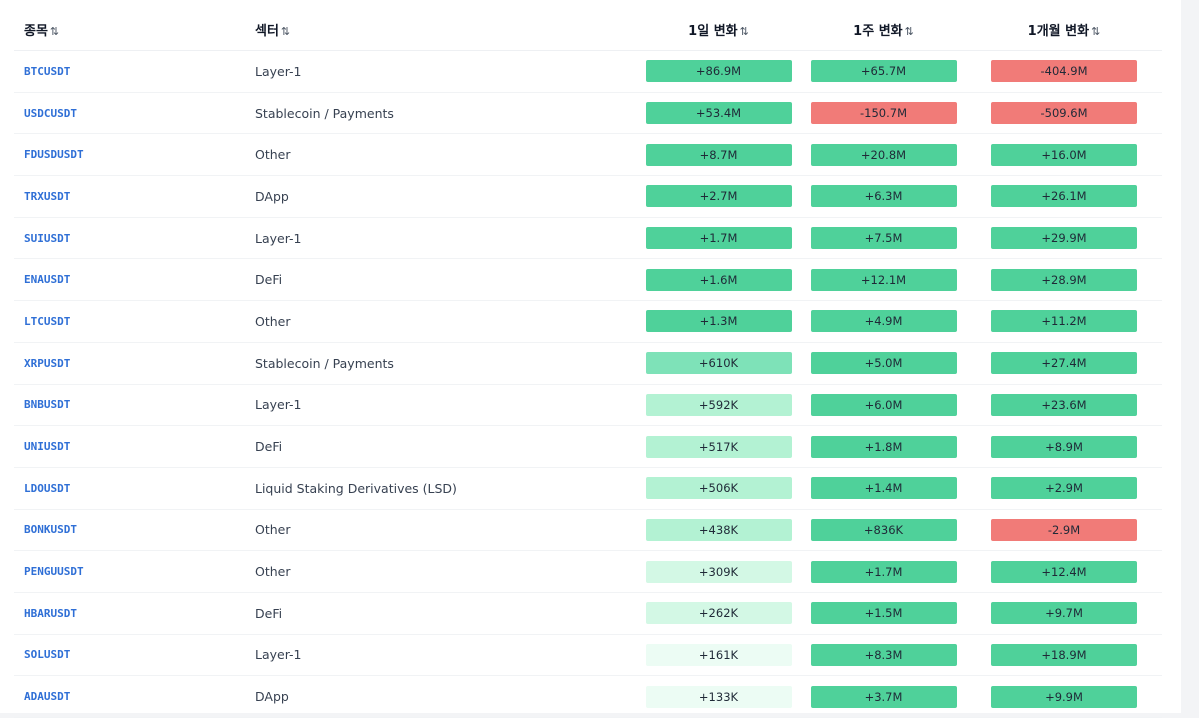 The height and width of the screenshot is (718, 1199). What do you see at coordinates (129, 405) in the screenshot?
I see `symbol-link: BNBUSDT` at bounding box center [129, 405].